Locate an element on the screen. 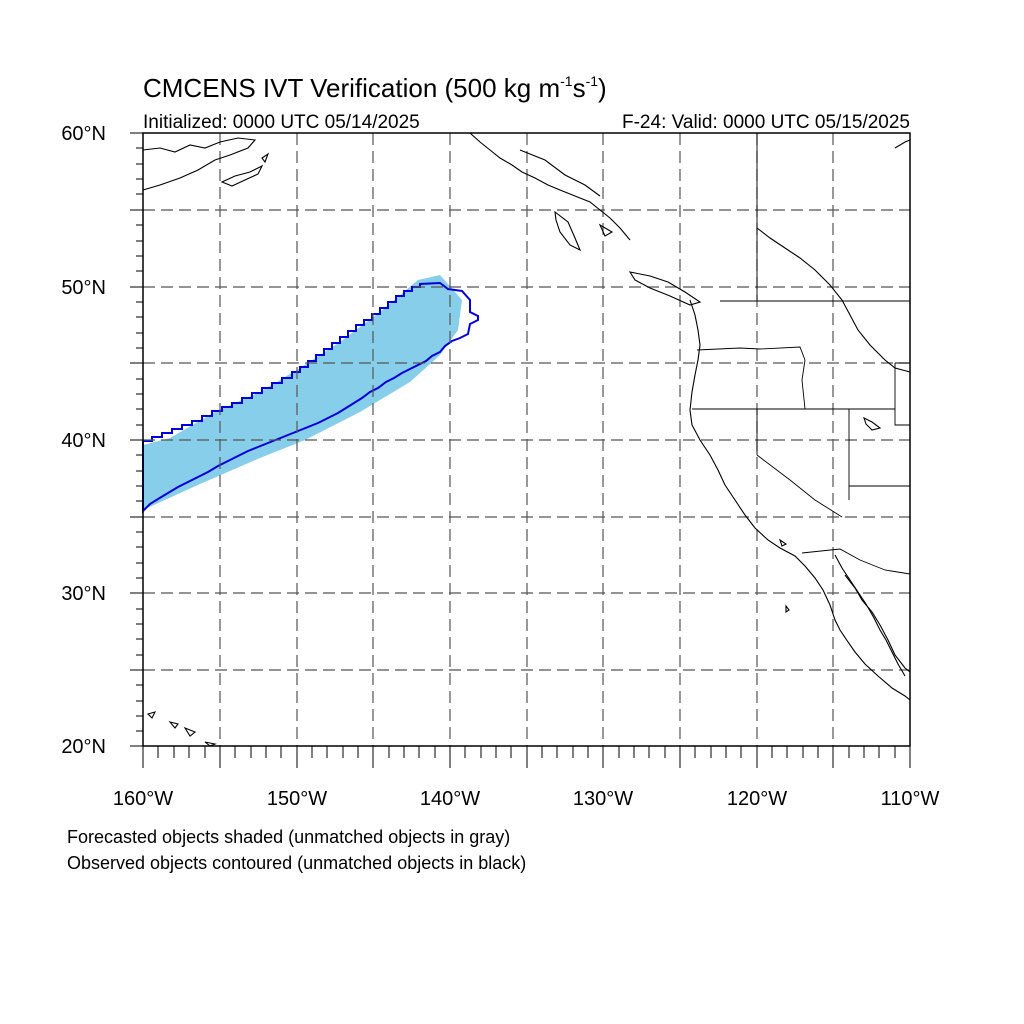 This screenshot has height=1024, width=1024. lon-labels: 160°W 150°W 140°W 130°W 120°W 110°W is located at coordinates (526, 799).